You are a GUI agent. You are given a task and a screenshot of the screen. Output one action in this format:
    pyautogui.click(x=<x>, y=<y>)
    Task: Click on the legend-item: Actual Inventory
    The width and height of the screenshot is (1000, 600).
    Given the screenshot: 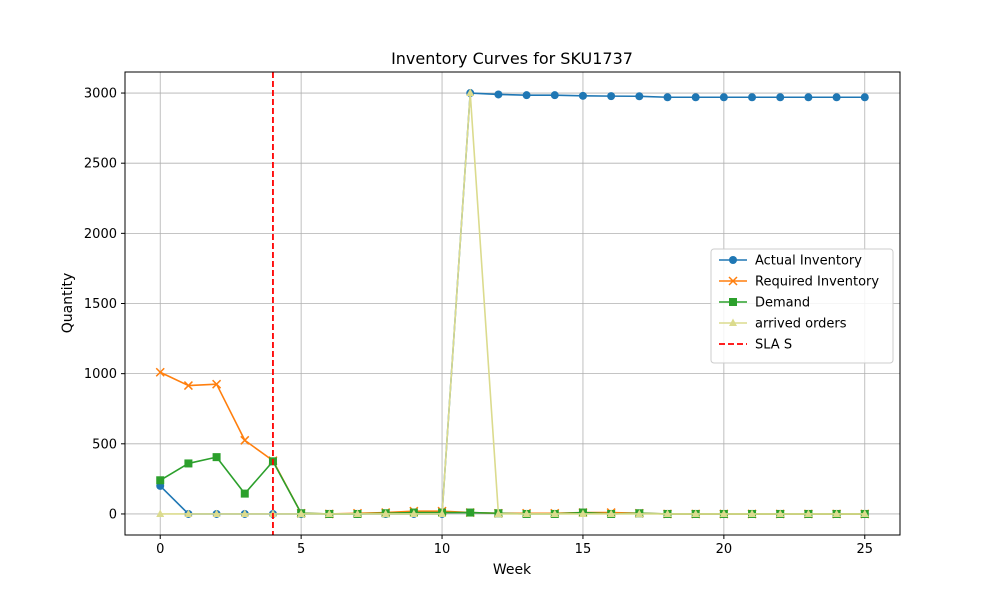 What is the action you would take?
    pyautogui.click(x=790, y=261)
    